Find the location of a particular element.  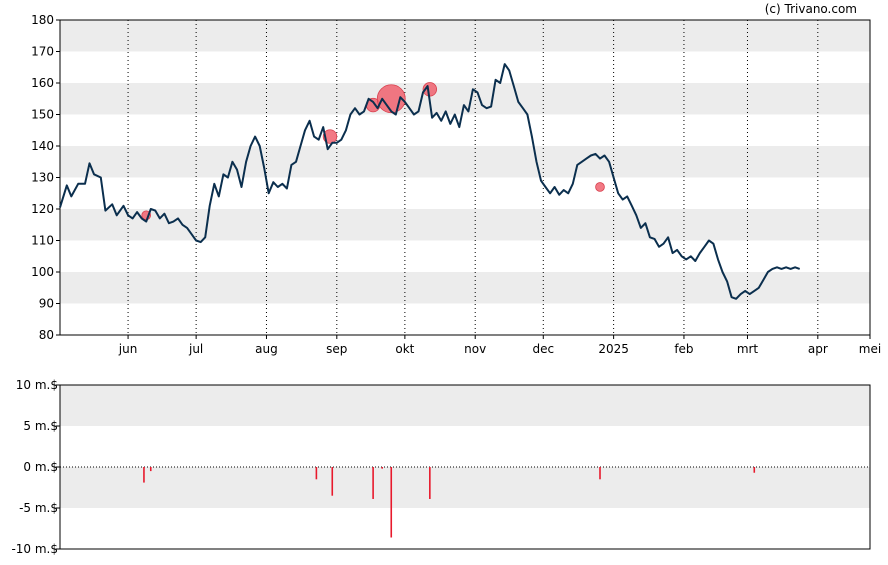

x-tick-label: sep is located at coordinates (336, 349).